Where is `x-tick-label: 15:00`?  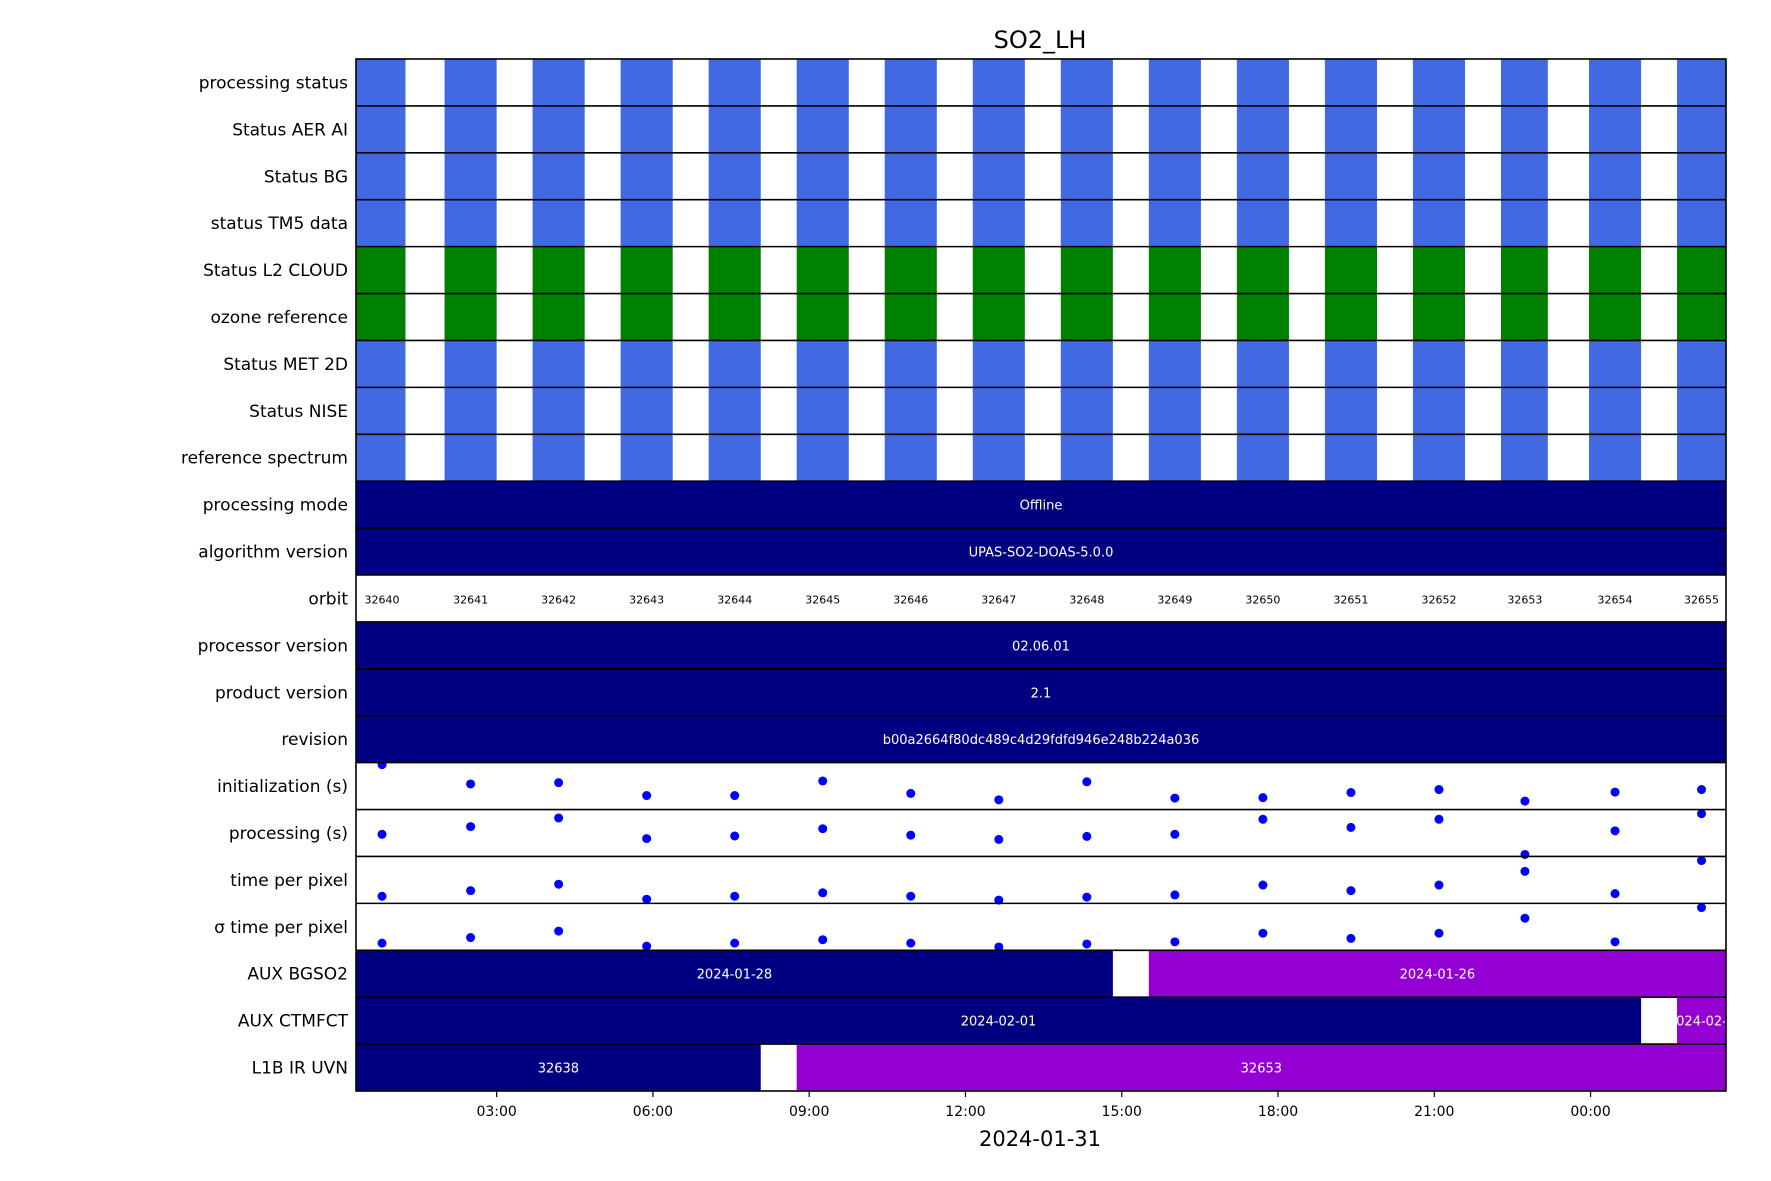
x-tick-label: 15:00 is located at coordinates (1122, 1112).